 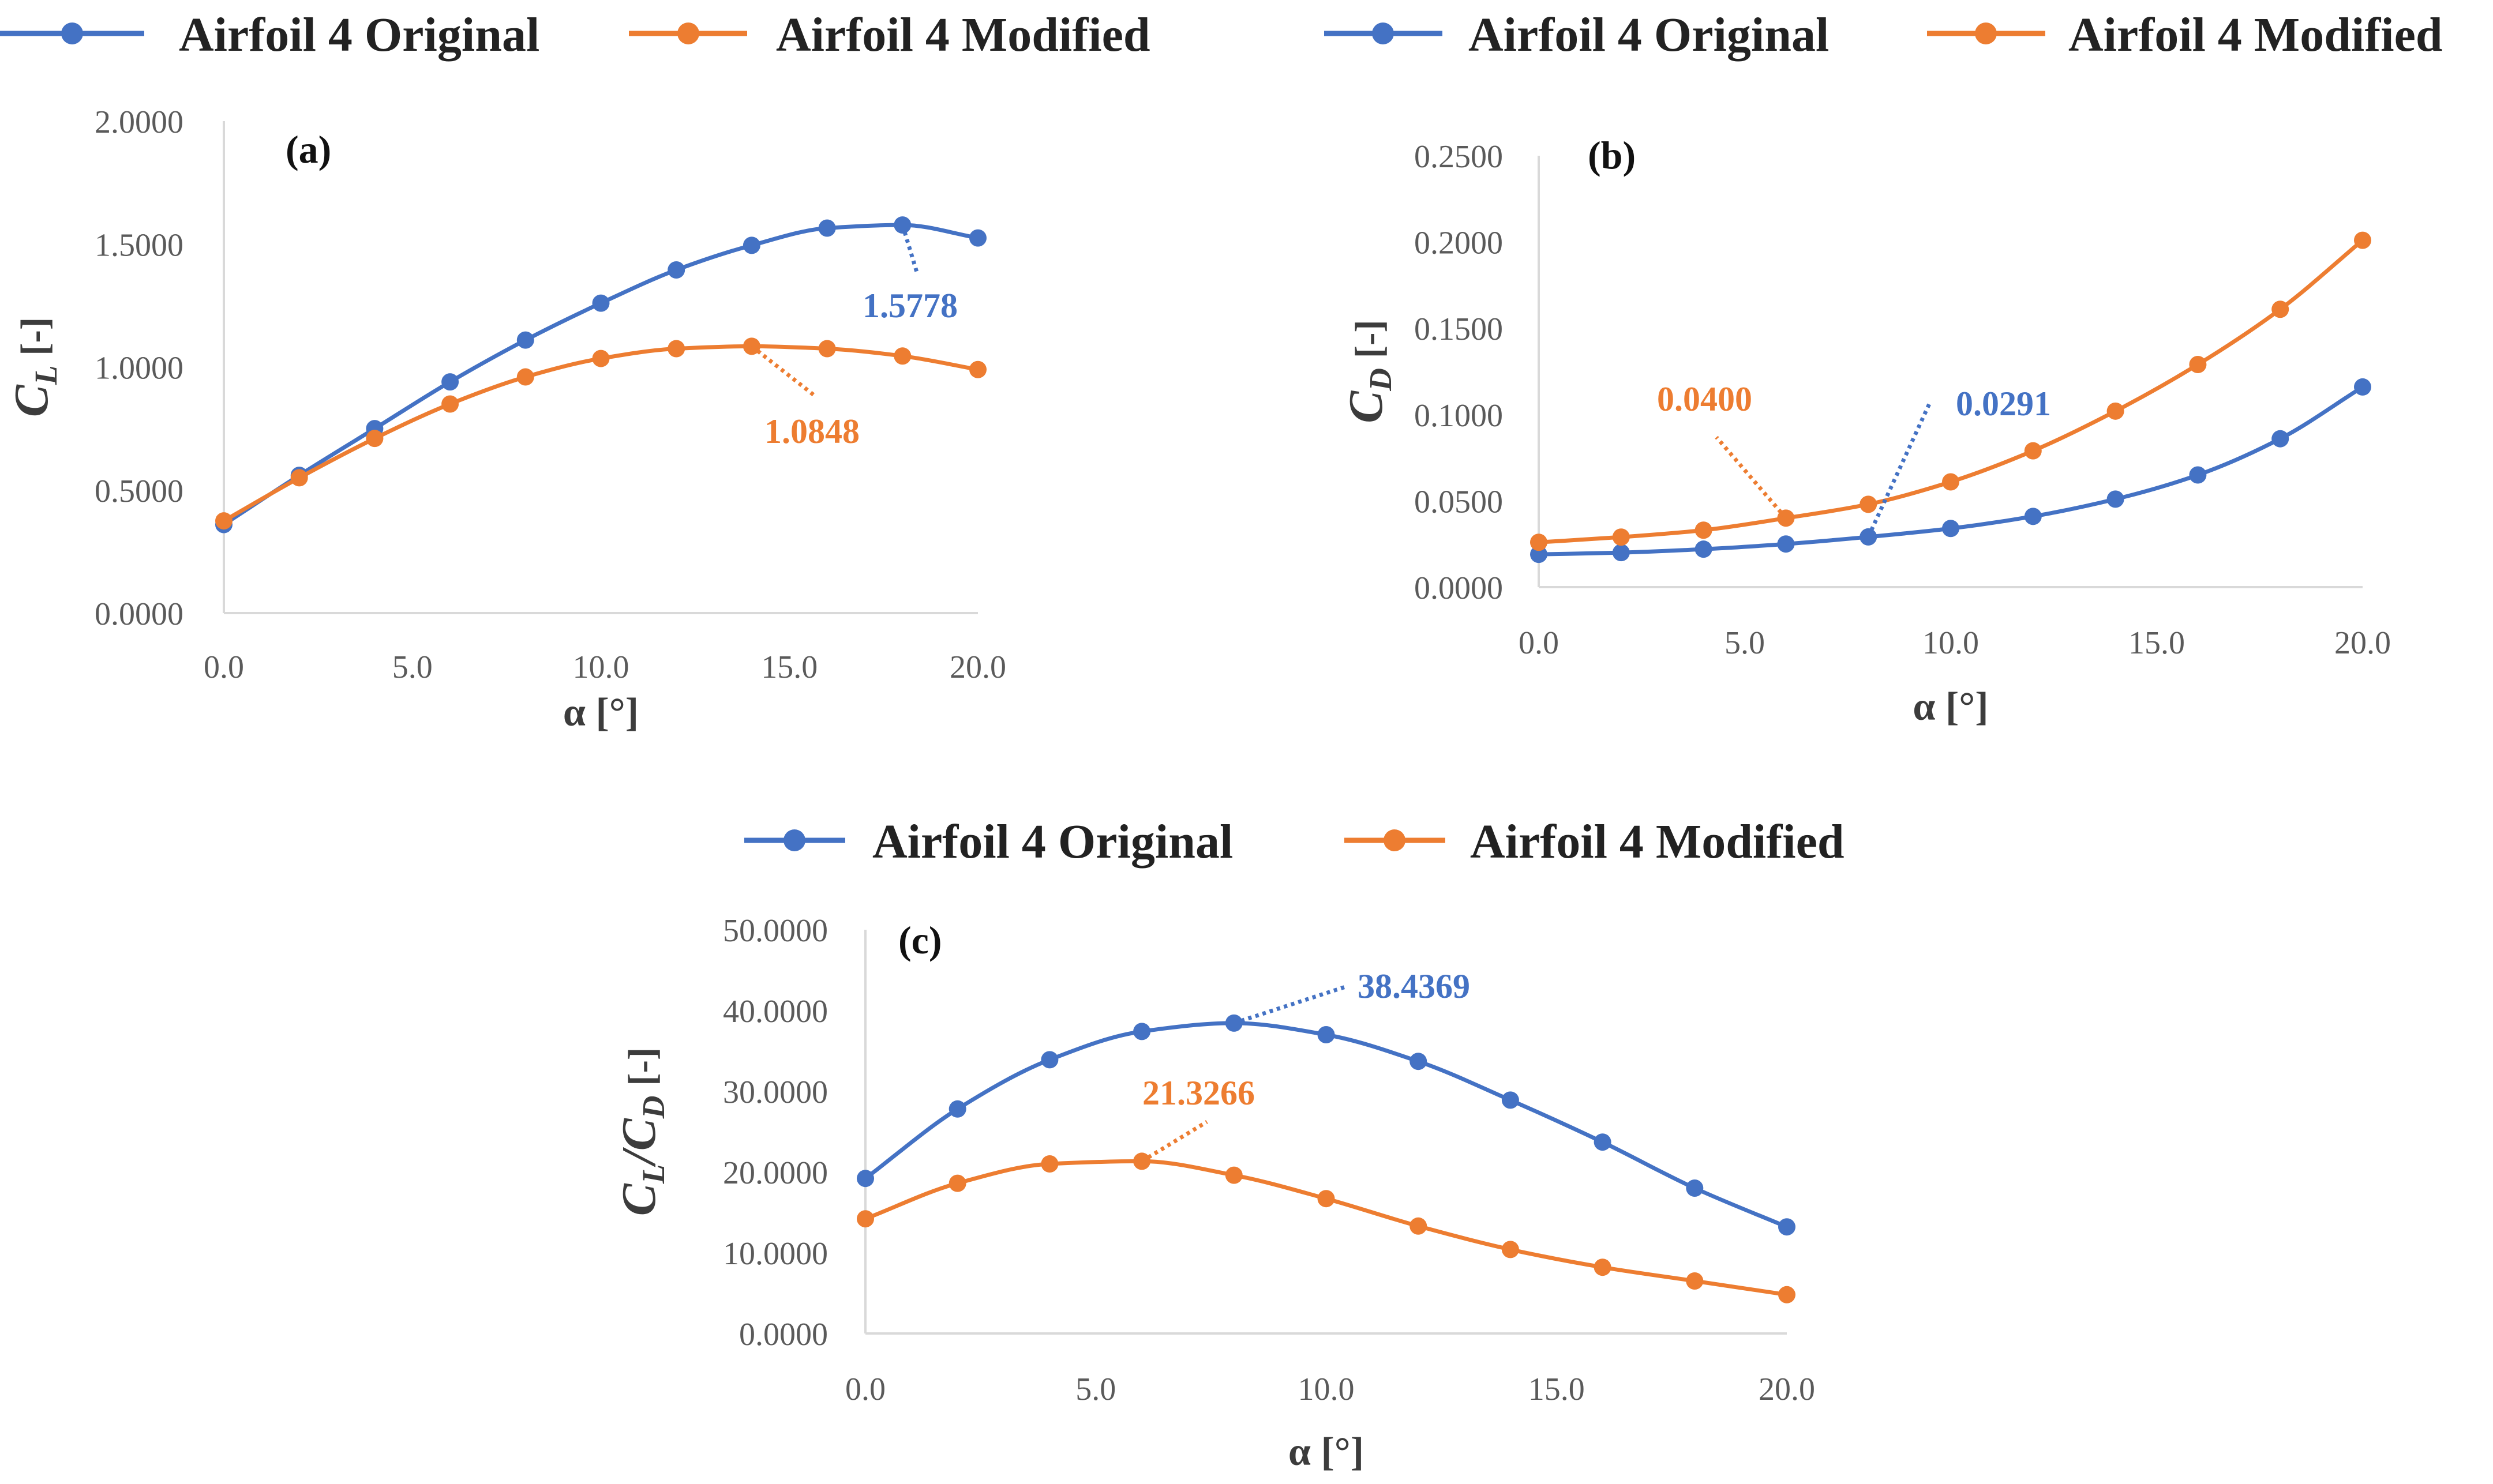 What do you see at coordinates (1198, 1093) in the screenshot?
I see `annotation-value-label: 21.3266` at bounding box center [1198, 1093].